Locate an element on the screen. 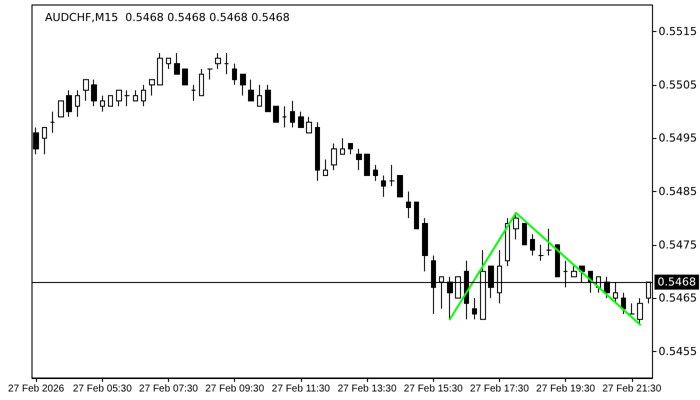  y-tick-label: 0.5455 is located at coordinates (678, 351).